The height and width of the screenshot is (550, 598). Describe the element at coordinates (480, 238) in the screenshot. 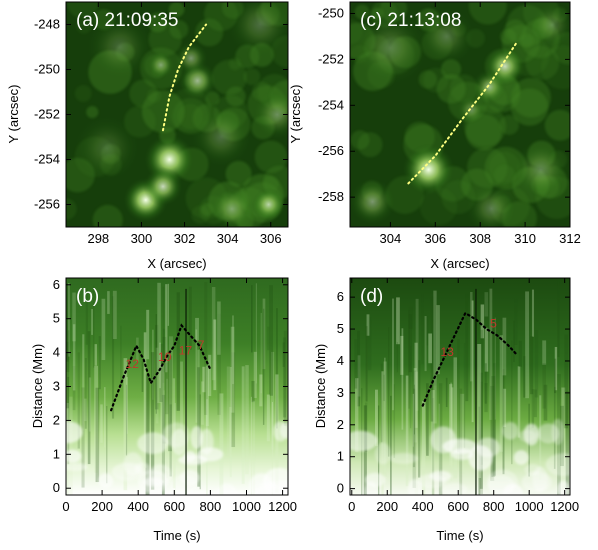

I see `x-tick-label: 308` at that location.